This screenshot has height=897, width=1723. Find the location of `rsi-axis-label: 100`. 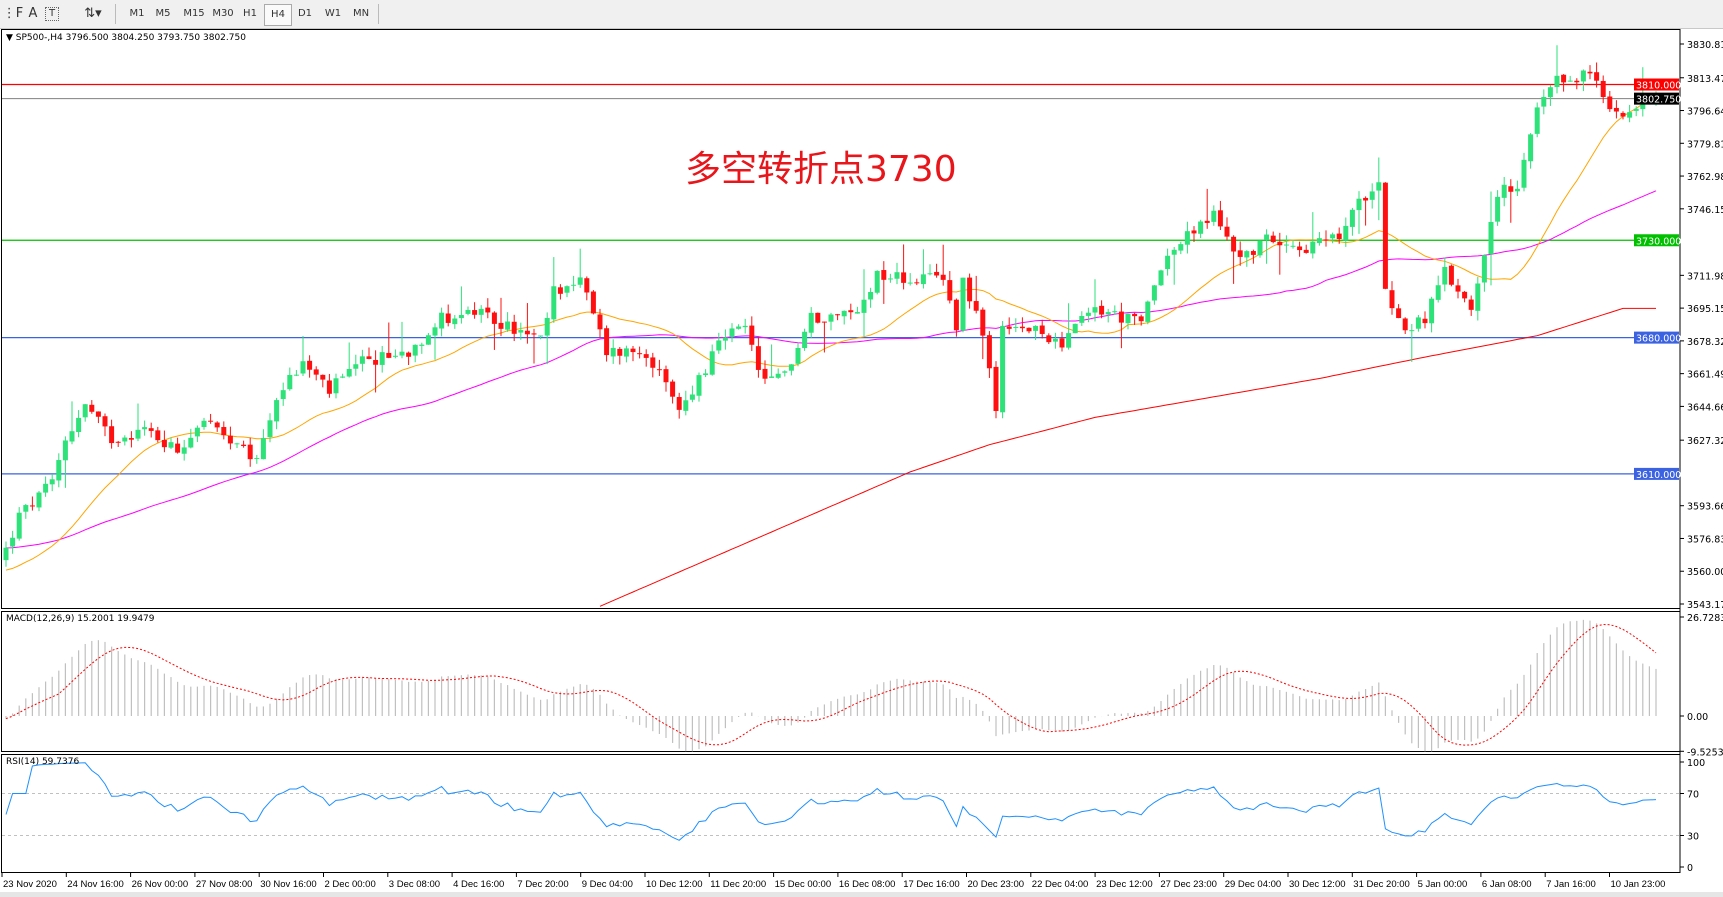

rsi-axis-label: 100 is located at coordinates (1696, 763).